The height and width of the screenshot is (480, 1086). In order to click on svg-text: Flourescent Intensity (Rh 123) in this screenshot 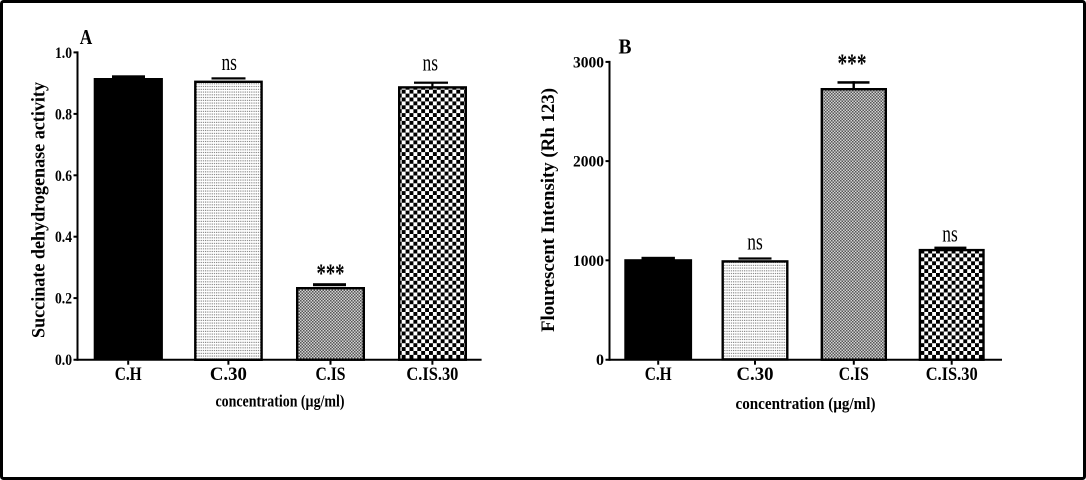, I will do `click(548, 210)`.